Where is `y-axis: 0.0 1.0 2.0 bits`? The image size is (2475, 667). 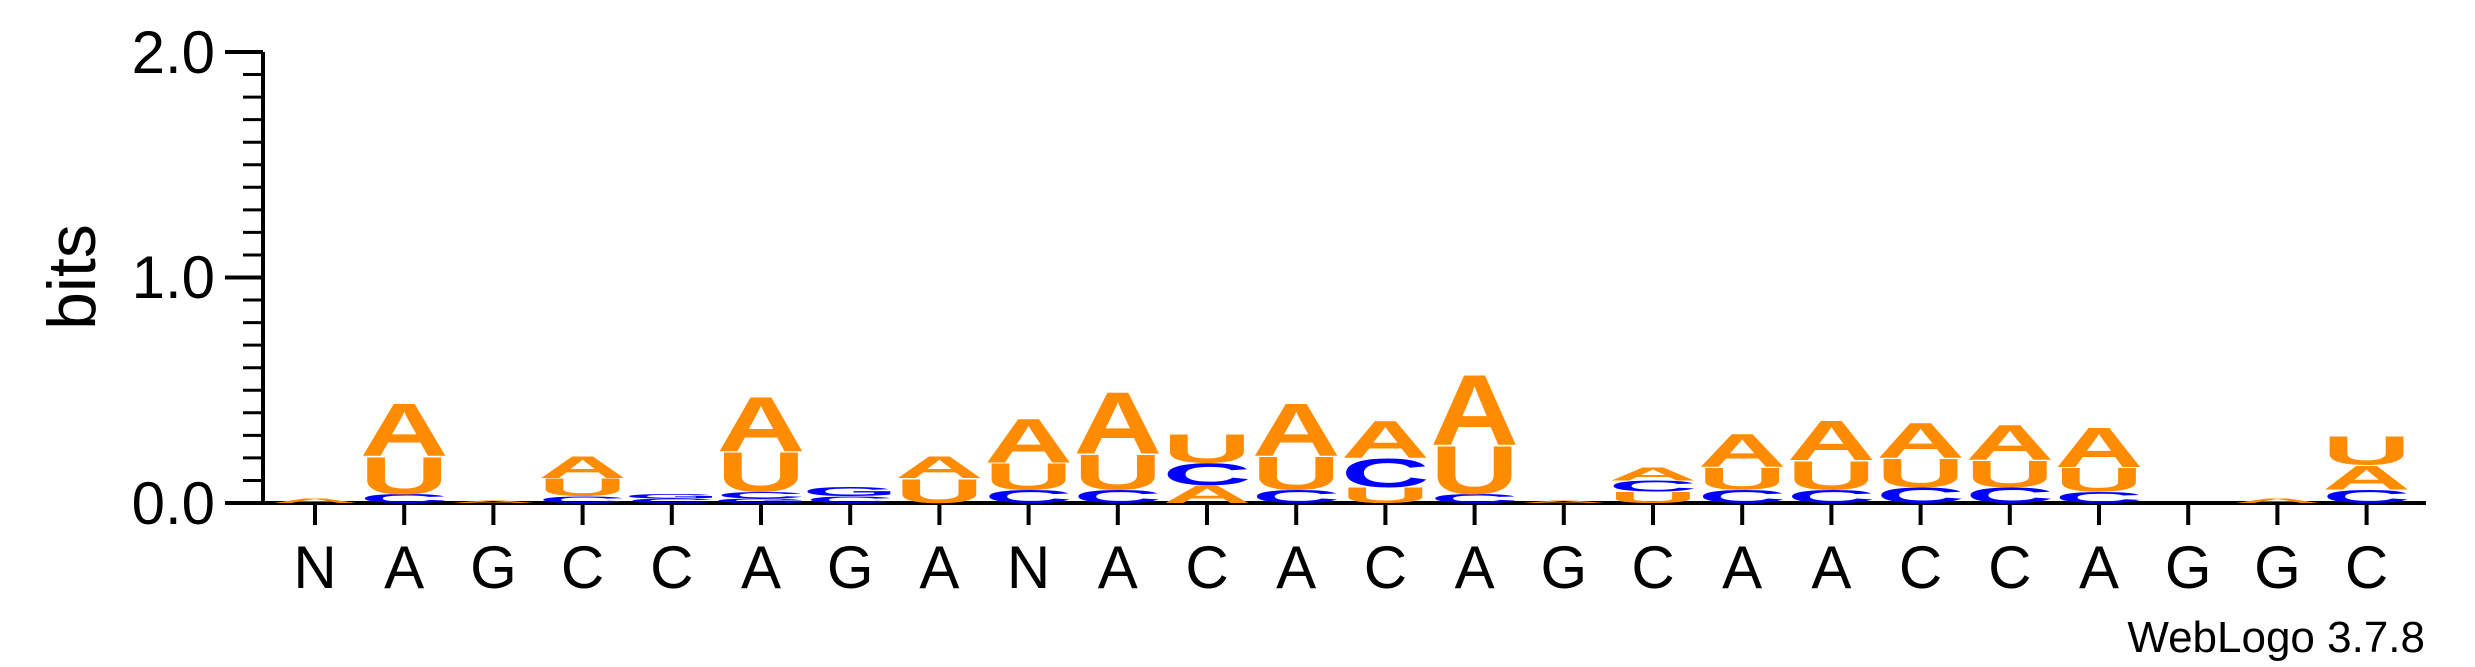 y-axis: 0.0 1.0 2.0 bits is located at coordinates (149, 278).